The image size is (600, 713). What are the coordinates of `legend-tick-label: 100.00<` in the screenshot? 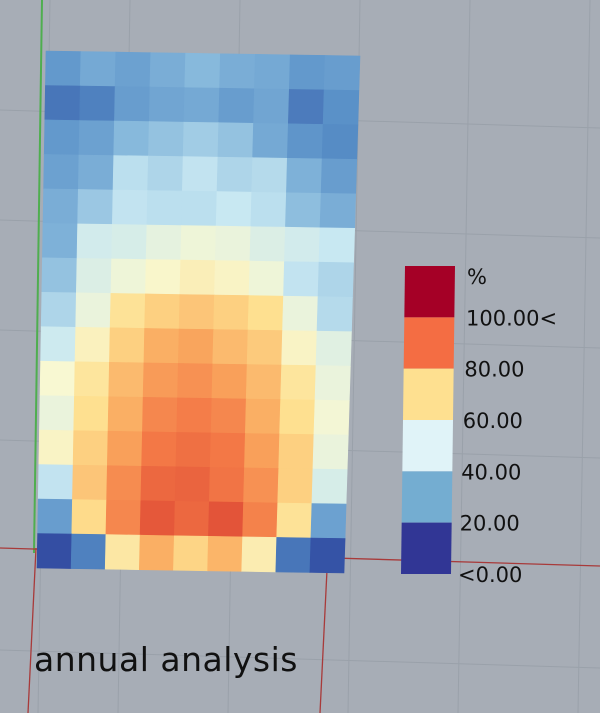 It's located at (511, 318).